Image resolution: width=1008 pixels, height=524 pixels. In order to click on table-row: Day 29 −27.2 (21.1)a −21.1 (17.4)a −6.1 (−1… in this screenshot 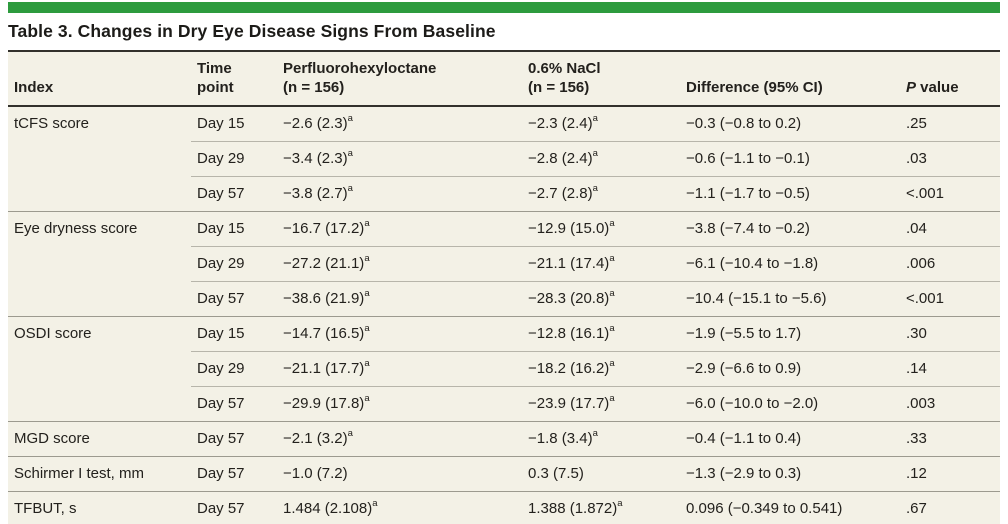, I will do `click(504, 264)`.